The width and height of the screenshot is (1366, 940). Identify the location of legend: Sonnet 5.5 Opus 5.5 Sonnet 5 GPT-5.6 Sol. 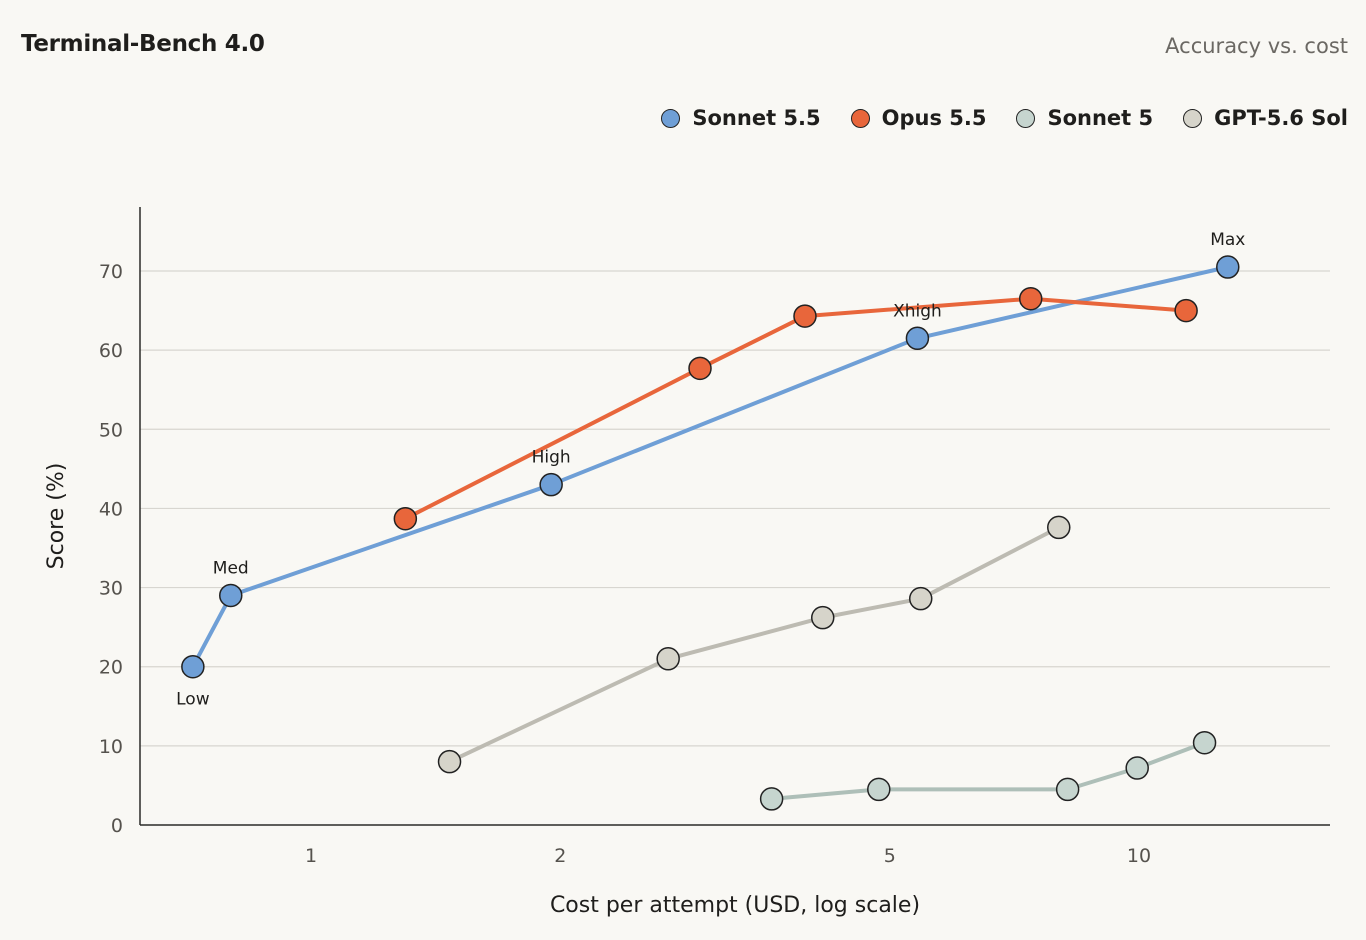
(1004, 118).